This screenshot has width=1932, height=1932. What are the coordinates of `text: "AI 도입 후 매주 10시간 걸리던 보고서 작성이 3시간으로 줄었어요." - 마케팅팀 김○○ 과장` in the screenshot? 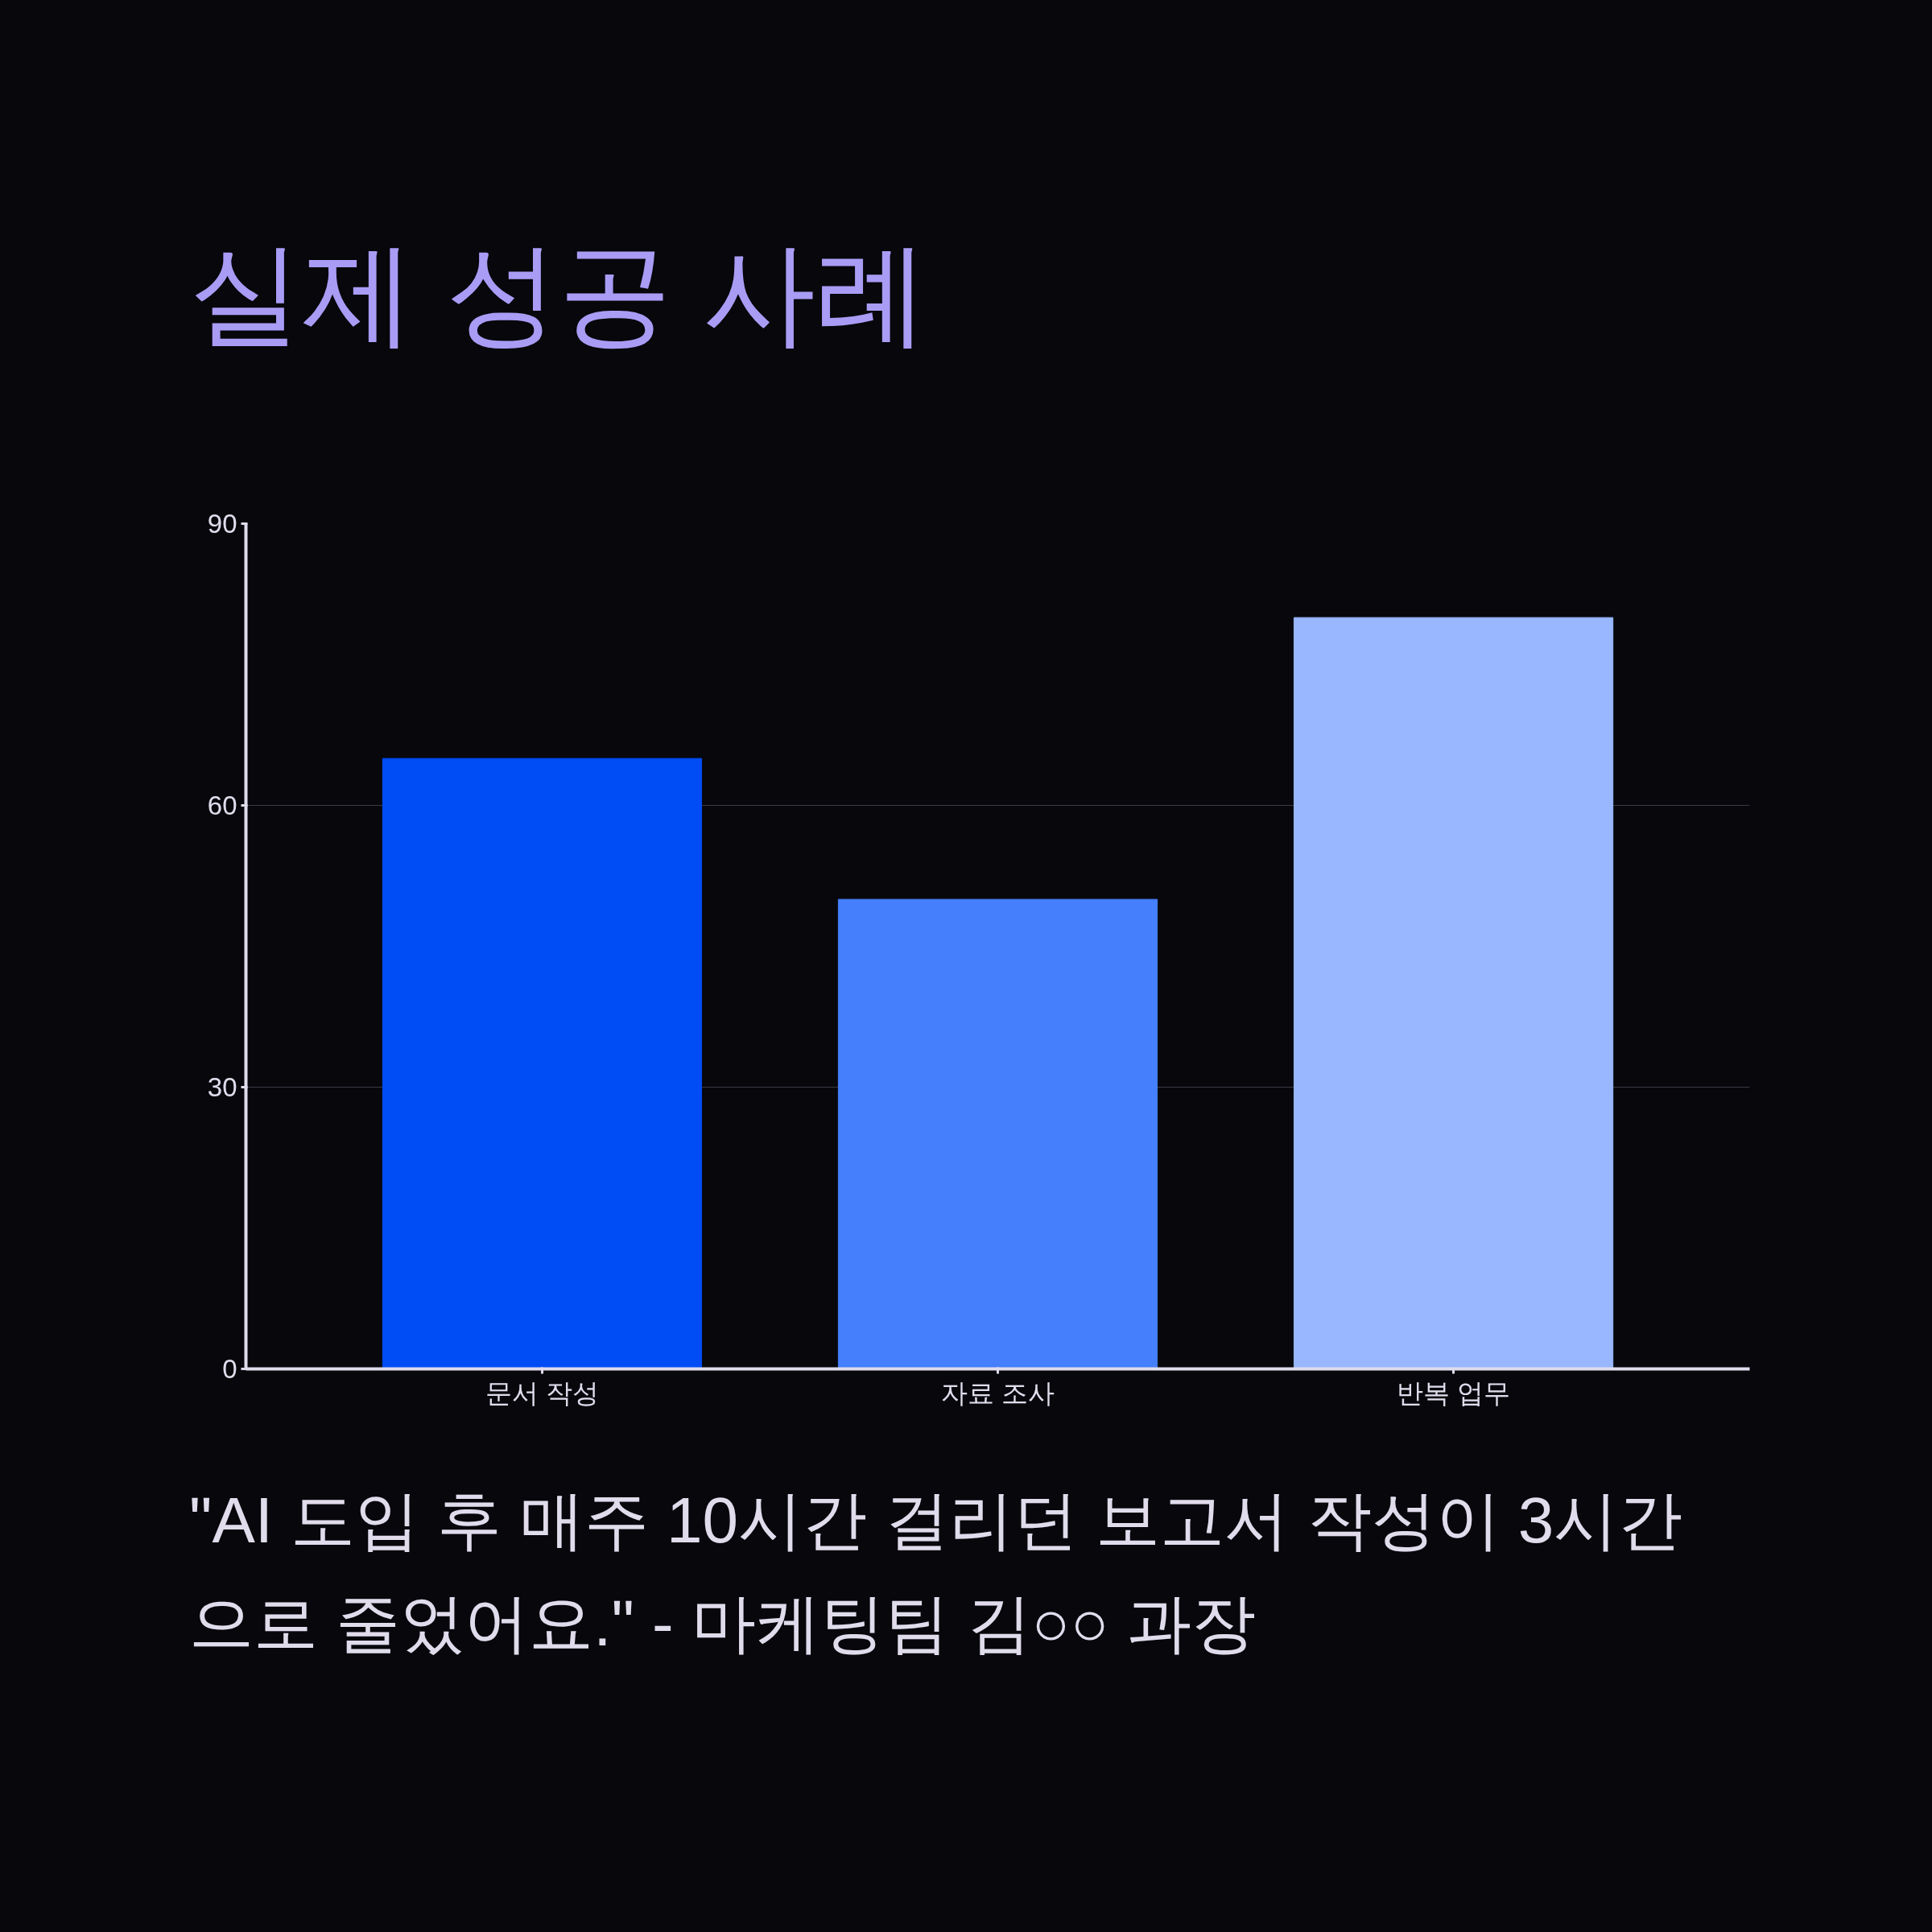 It's located at (936, 1572).